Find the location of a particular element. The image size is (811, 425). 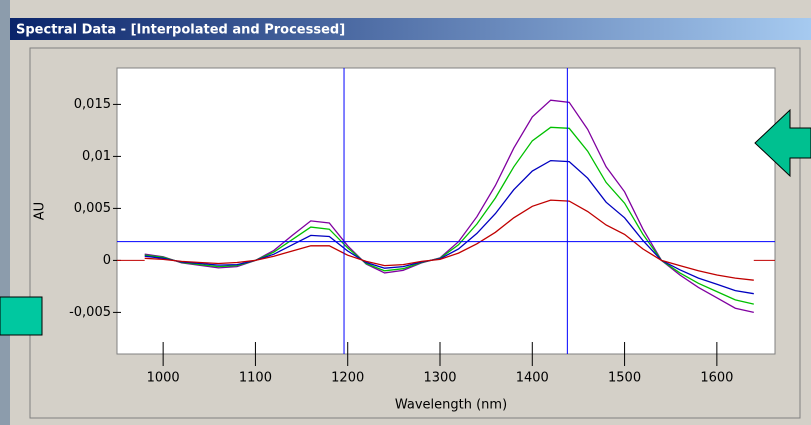

y-axis-label: AU is located at coordinates (40, 211).